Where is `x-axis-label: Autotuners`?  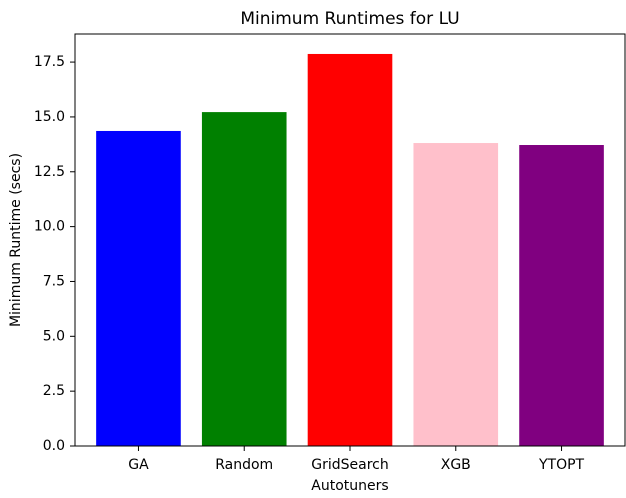
x-axis-label: Autotuners is located at coordinates (349, 486).